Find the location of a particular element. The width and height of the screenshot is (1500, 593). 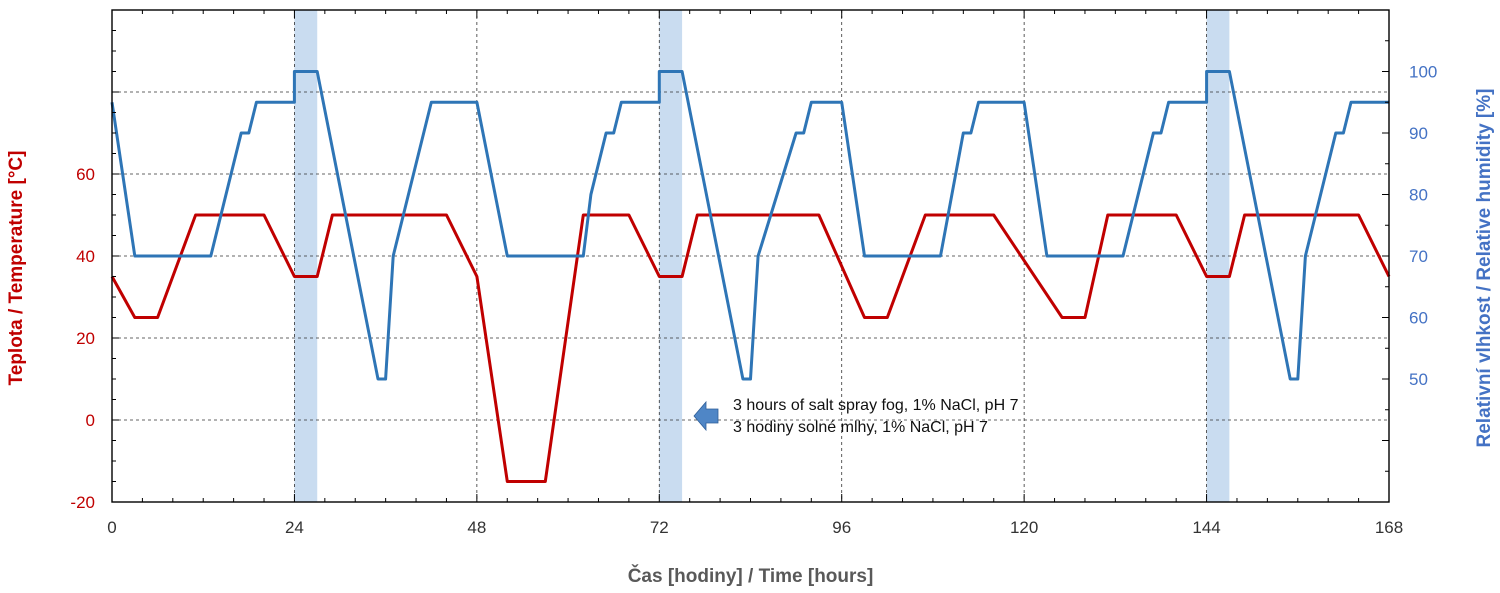

right-tick-label-80: 80 is located at coordinates (1418, 195).